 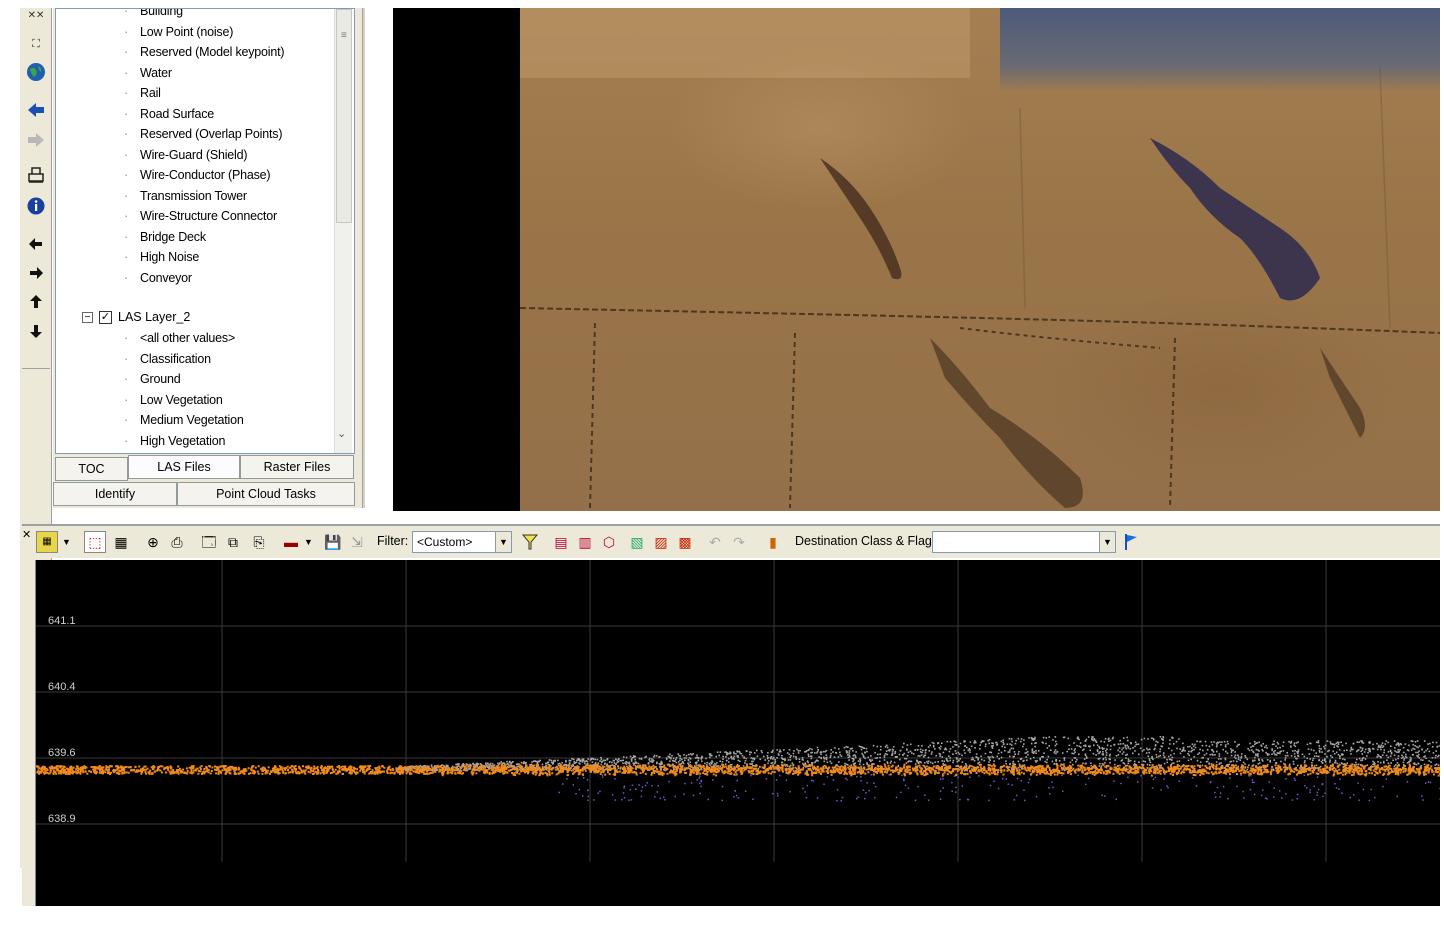 I want to click on redo-icon: ↷, so click(x=739, y=542).